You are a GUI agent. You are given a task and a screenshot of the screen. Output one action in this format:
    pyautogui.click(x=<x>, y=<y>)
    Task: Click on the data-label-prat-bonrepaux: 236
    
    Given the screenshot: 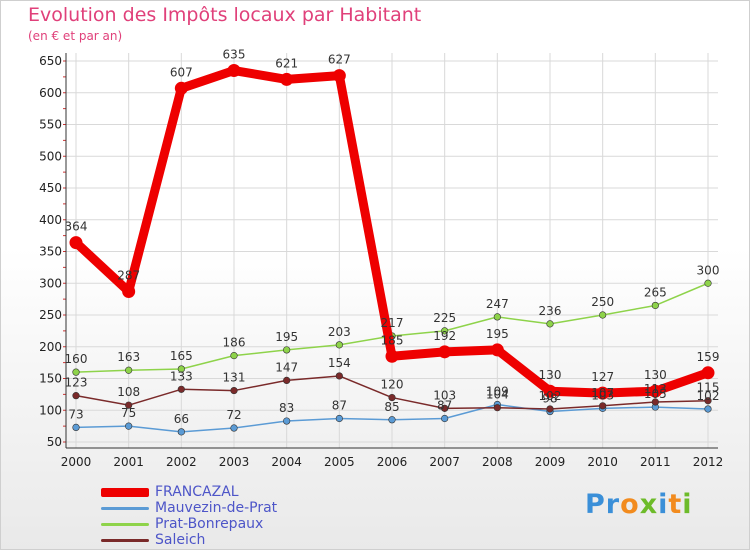 What is the action you would take?
    pyautogui.click(x=550, y=311)
    